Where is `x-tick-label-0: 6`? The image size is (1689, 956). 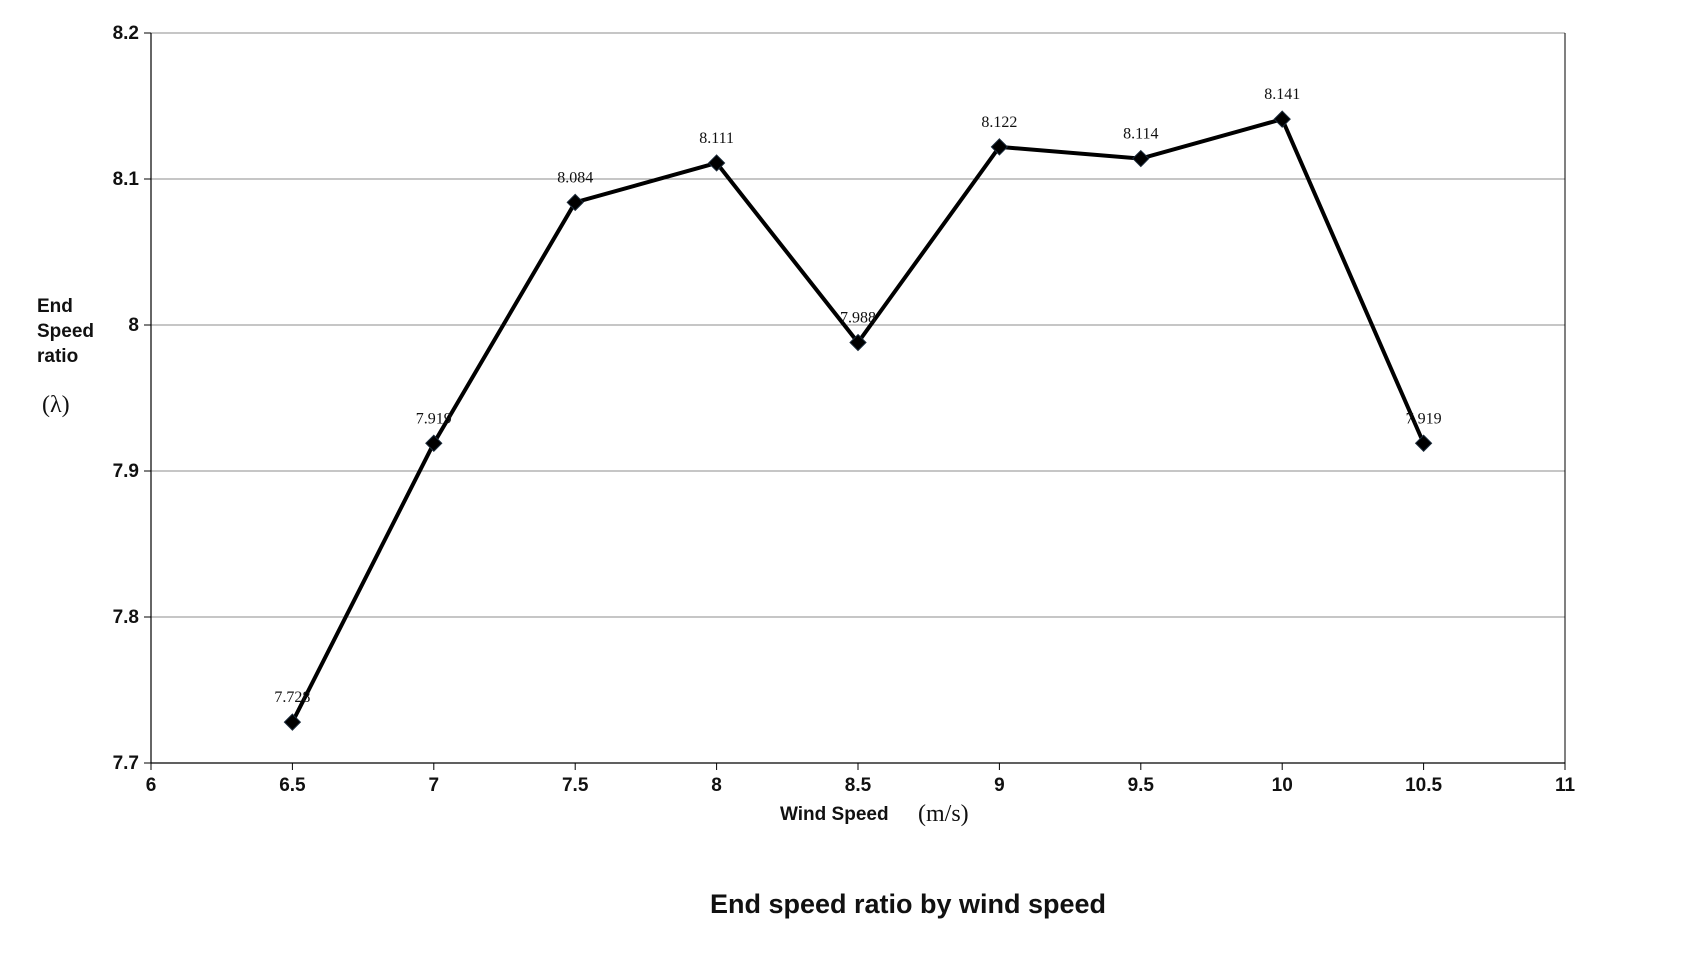 x-tick-label-0: 6 is located at coordinates (151, 785).